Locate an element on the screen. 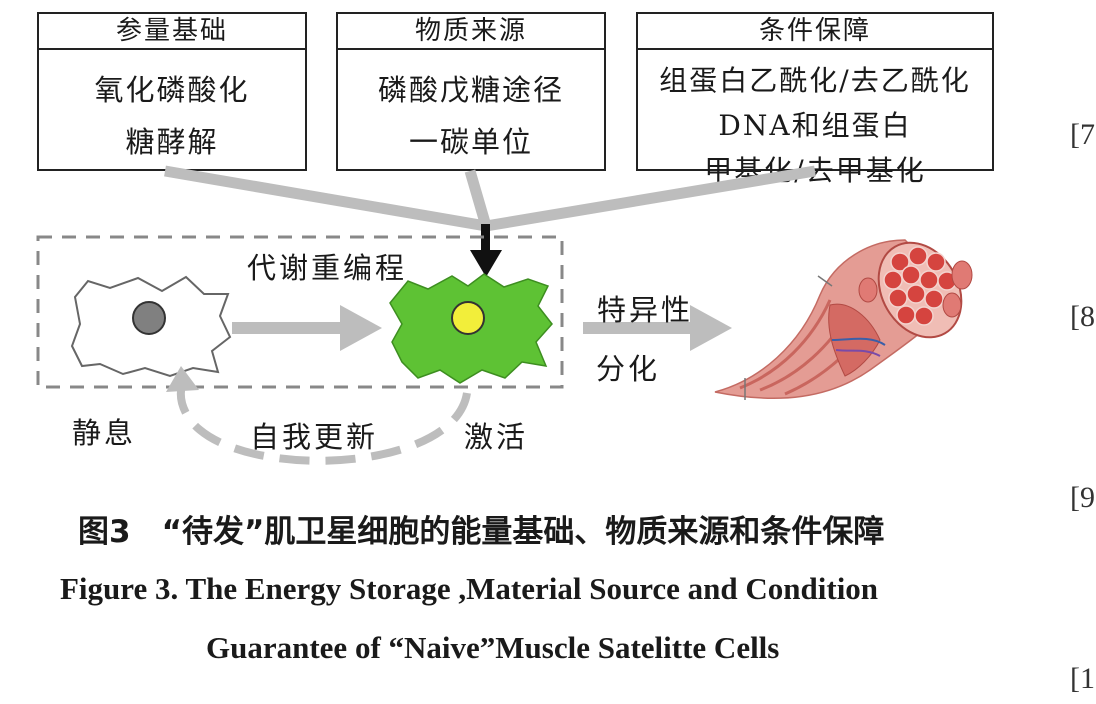 This screenshot has height=704, width=1096. differentiation-arrow is located at coordinates (657, 328).